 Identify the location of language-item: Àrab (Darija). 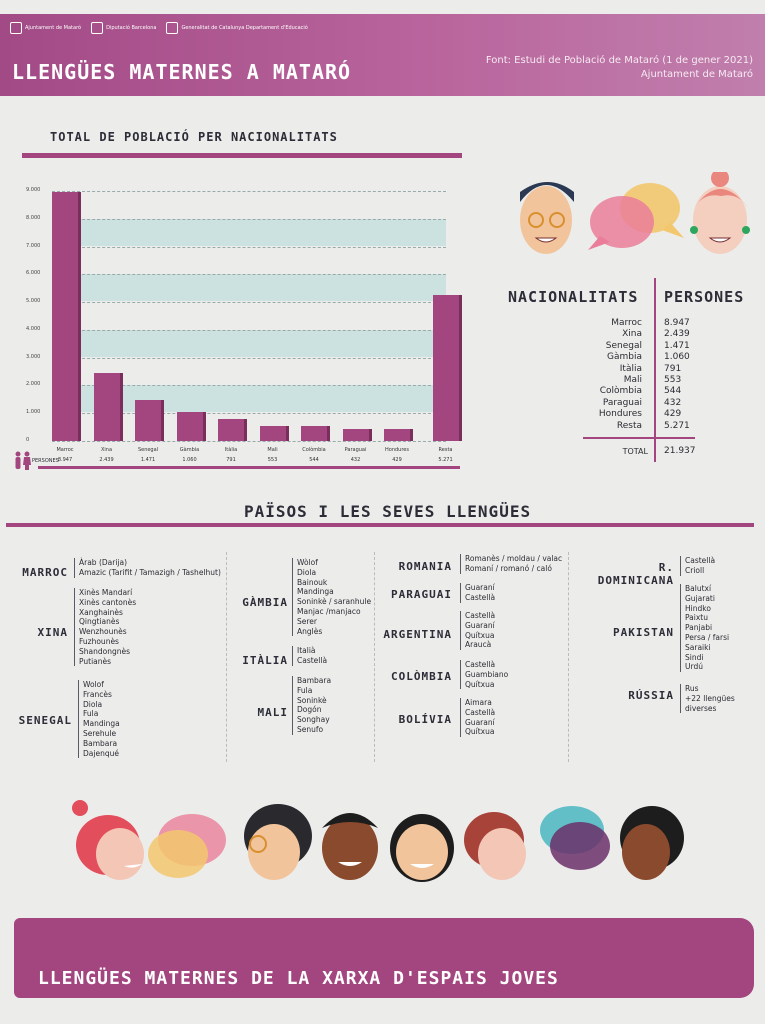
(103, 562).